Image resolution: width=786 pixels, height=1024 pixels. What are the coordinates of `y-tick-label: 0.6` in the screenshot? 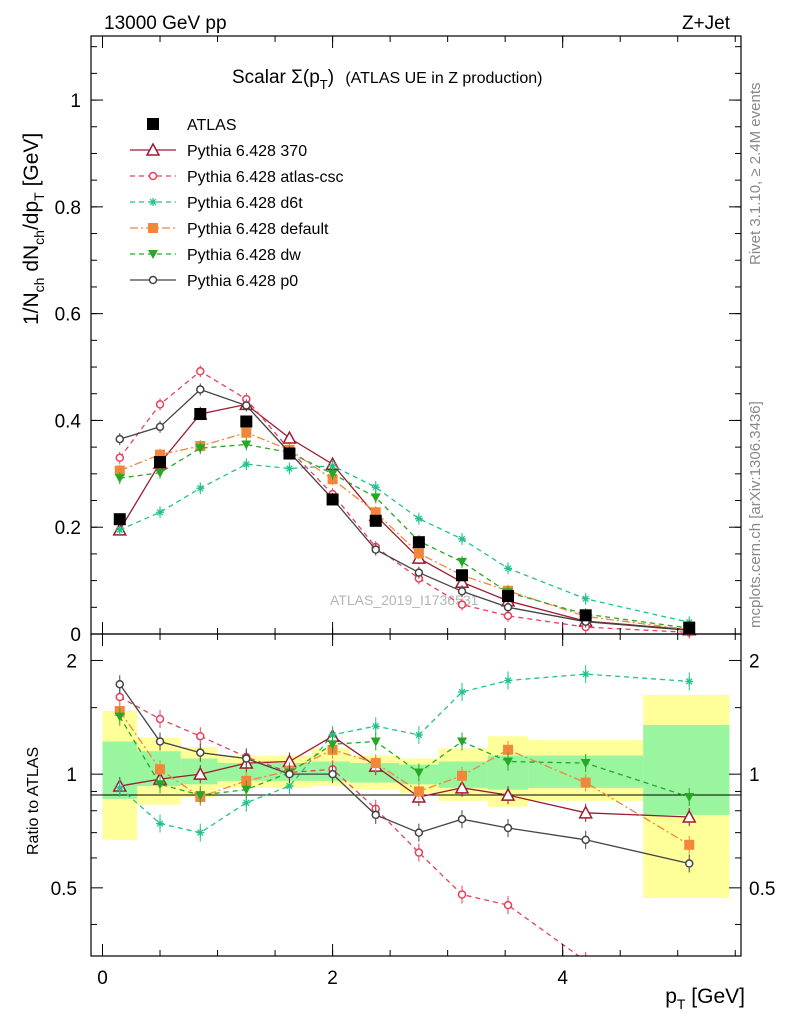 It's located at (68, 315).